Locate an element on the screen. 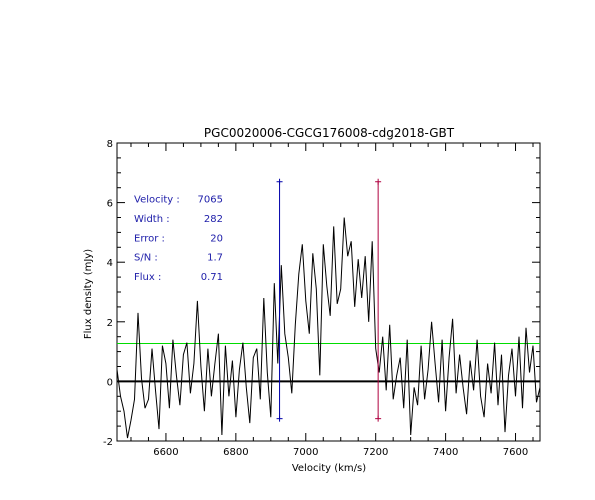  y-tick-label: 4 is located at coordinates (110, 263).